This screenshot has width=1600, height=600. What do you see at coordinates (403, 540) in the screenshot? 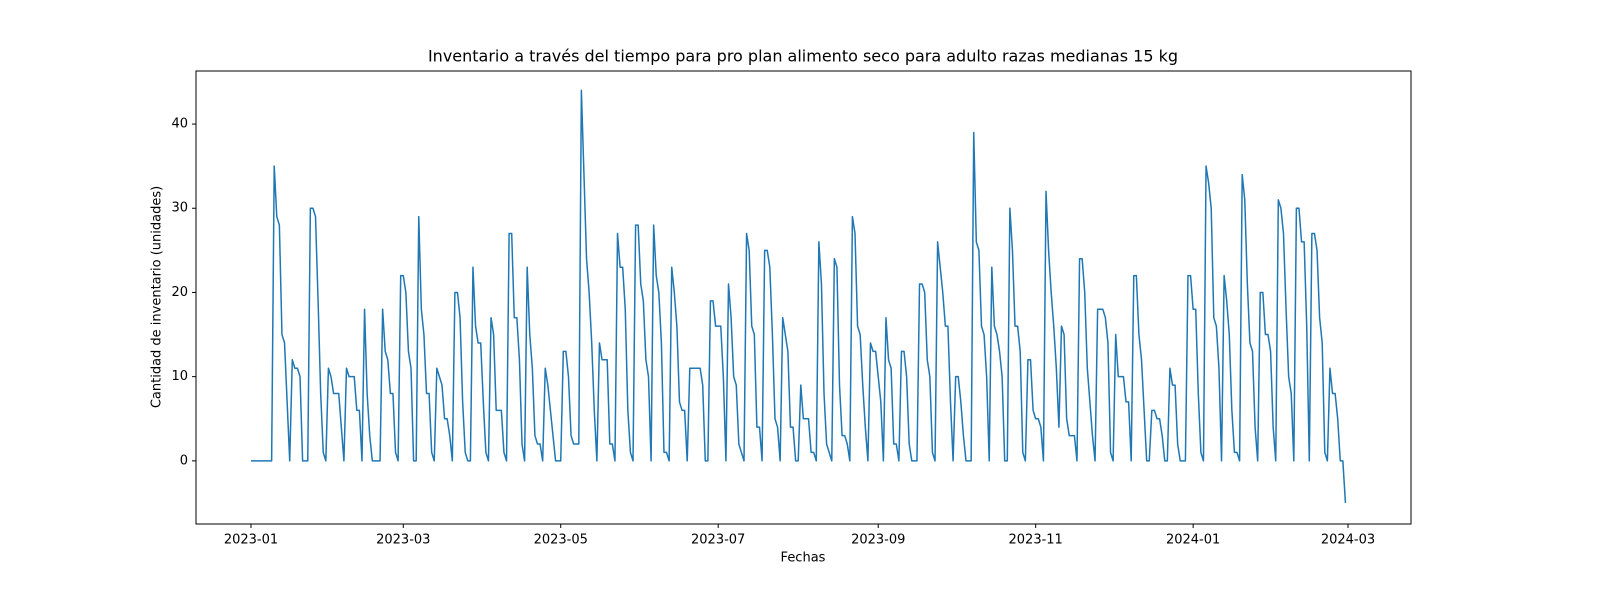
I see `x-tick-label: 2023-03` at bounding box center [403, 540].